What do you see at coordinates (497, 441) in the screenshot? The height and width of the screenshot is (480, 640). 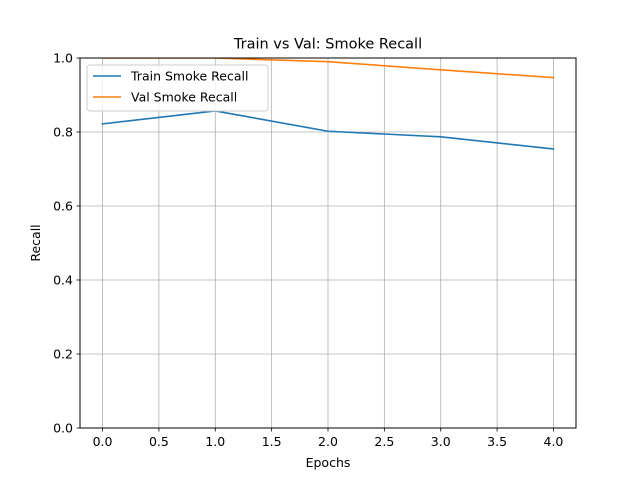 I see `x-tick-label: 3.5` at bounding box center [497, 441].